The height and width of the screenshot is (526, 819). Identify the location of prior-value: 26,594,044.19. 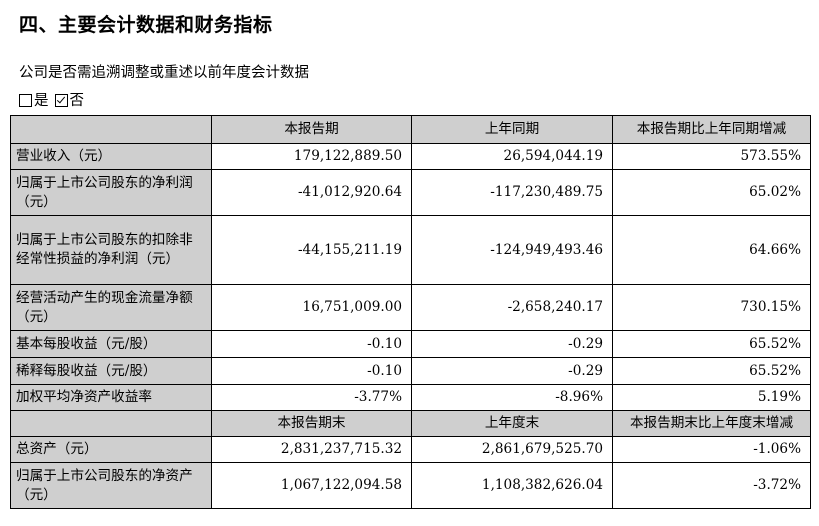
(512, 156).